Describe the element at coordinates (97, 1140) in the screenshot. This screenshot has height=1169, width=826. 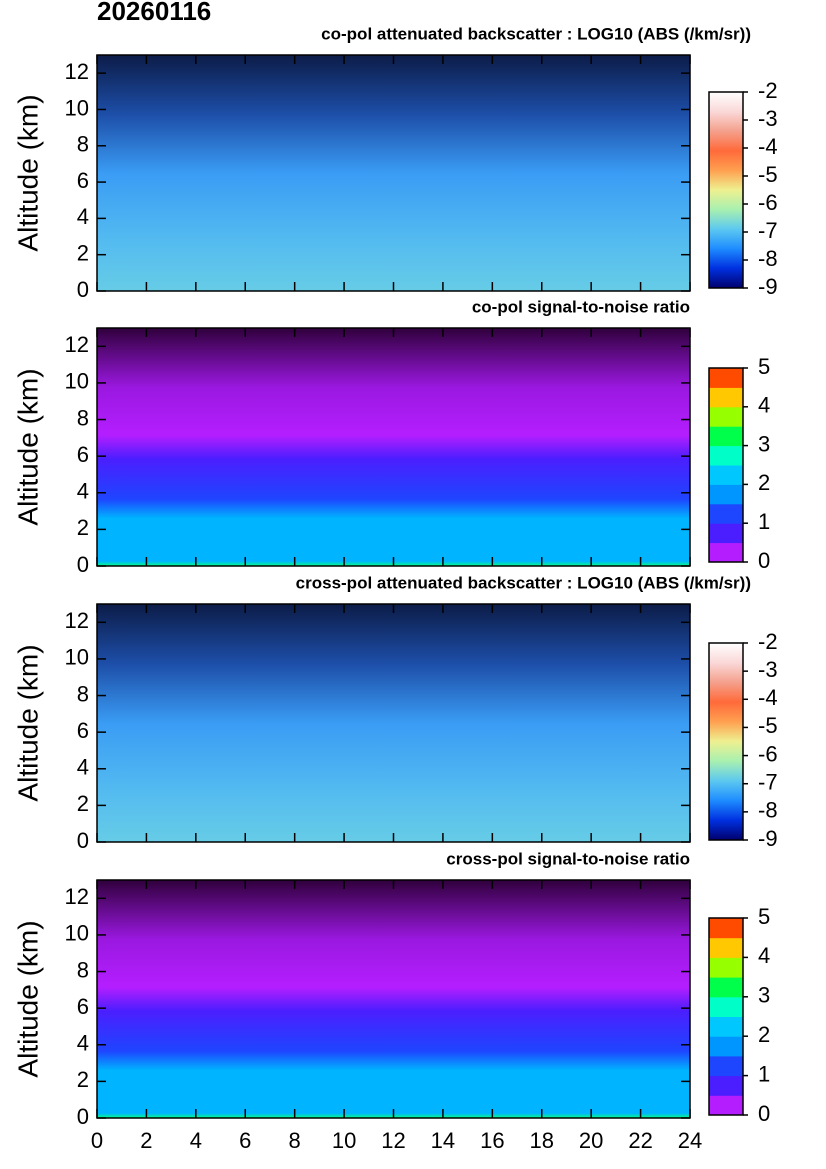
I see `x-tick-label: 0` at that location.